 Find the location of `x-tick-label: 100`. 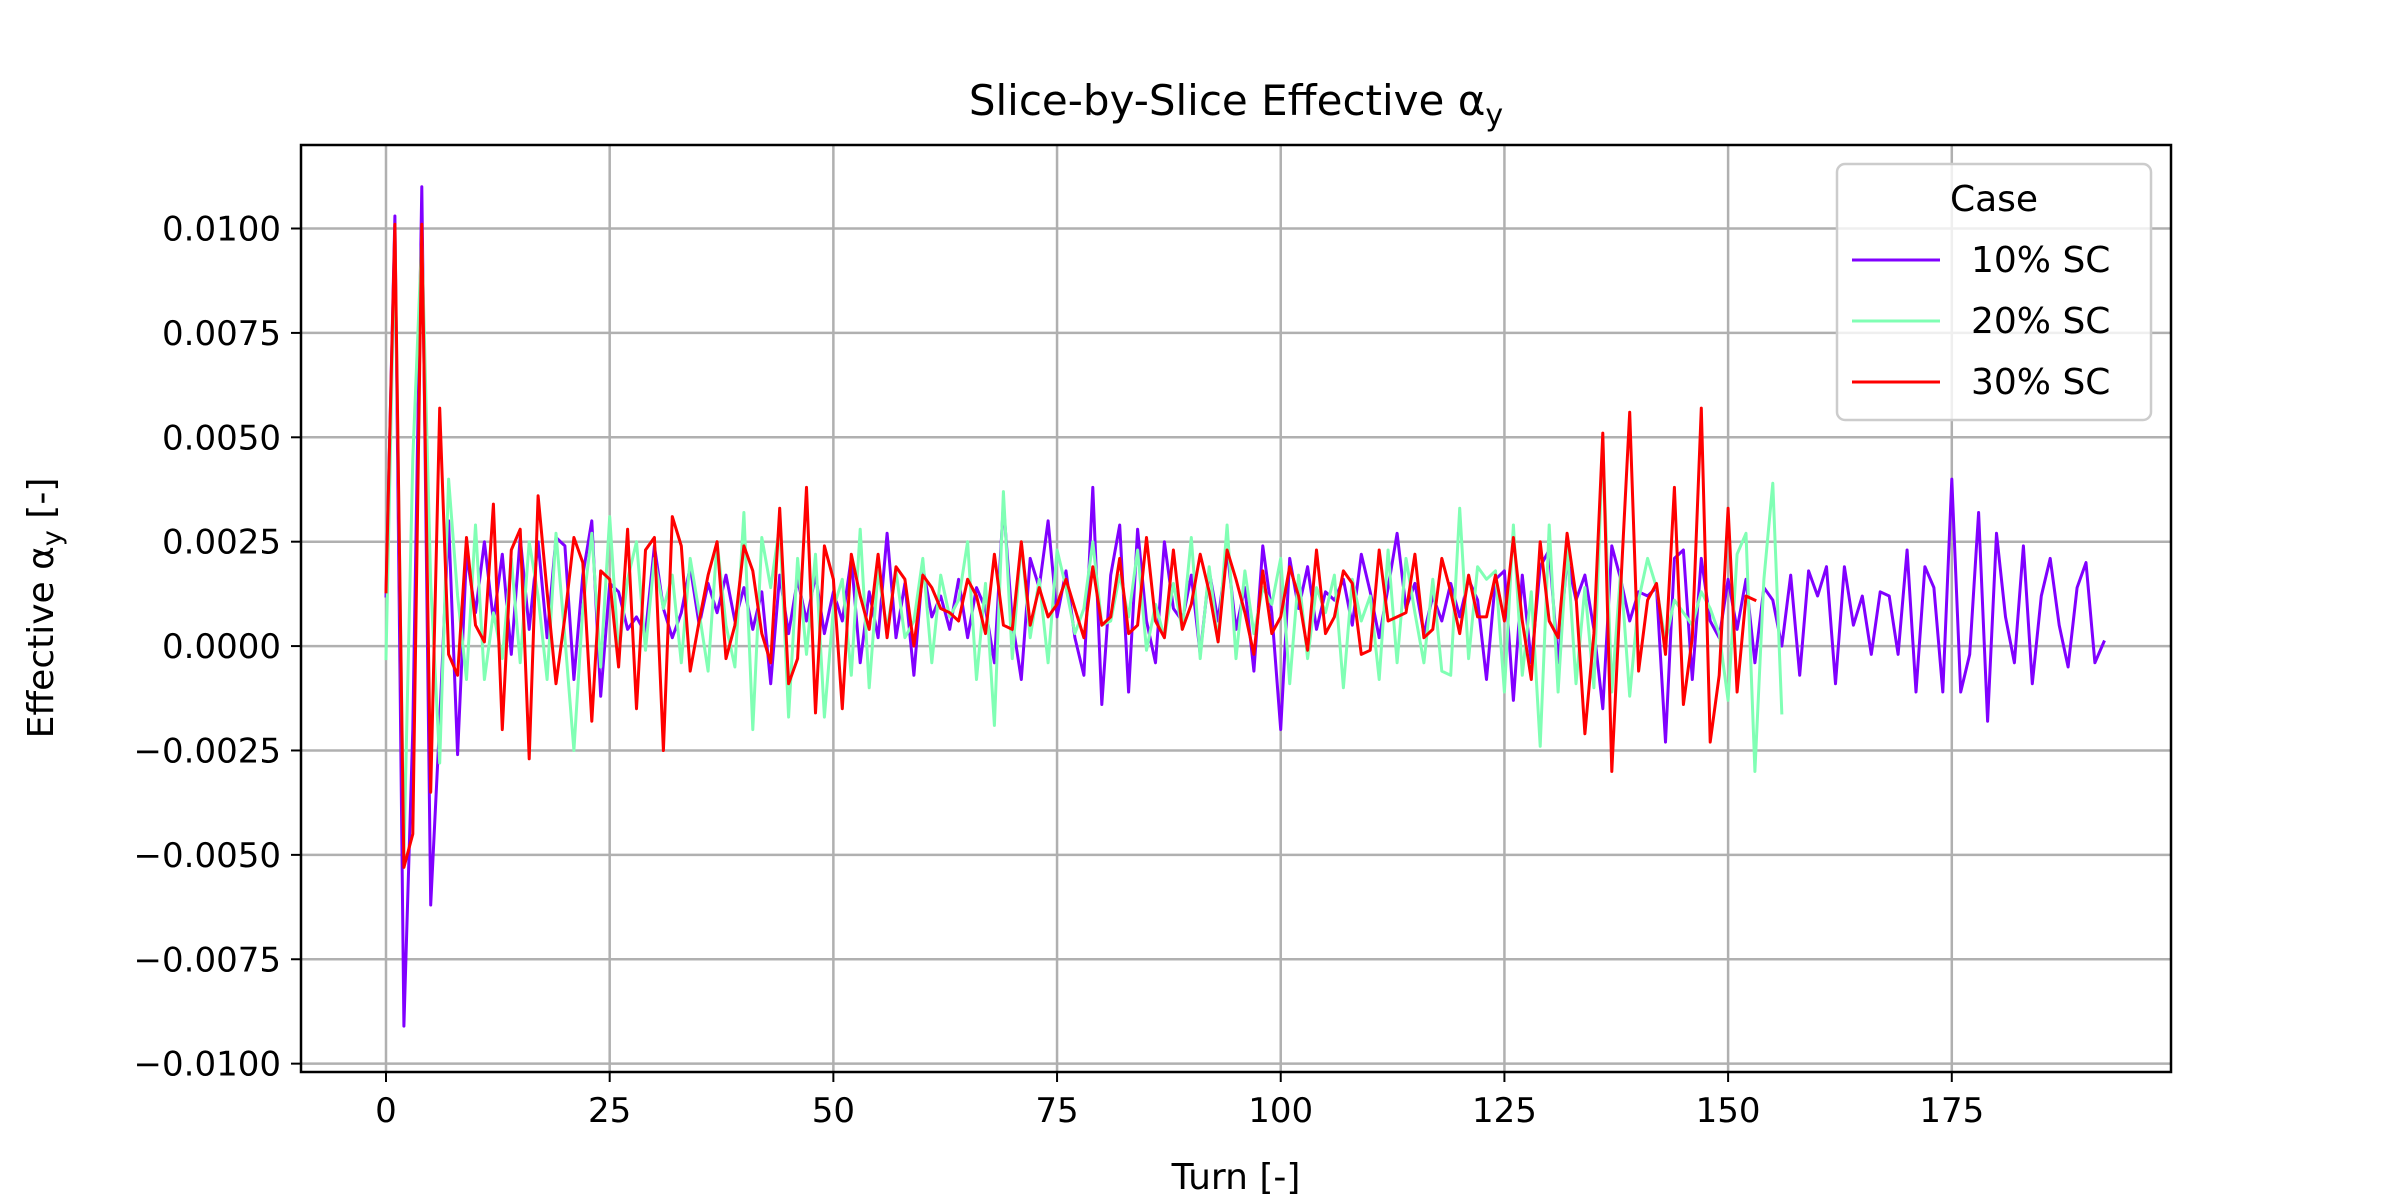

x-tick-label: 100 is located at coordinates (1280, 1111).